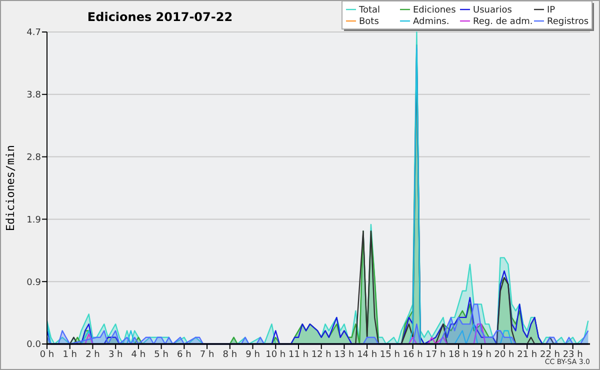 The height and width of the screenshot is (370, 600). I want to click on legend-label: Ediciones, so click(434, 11).